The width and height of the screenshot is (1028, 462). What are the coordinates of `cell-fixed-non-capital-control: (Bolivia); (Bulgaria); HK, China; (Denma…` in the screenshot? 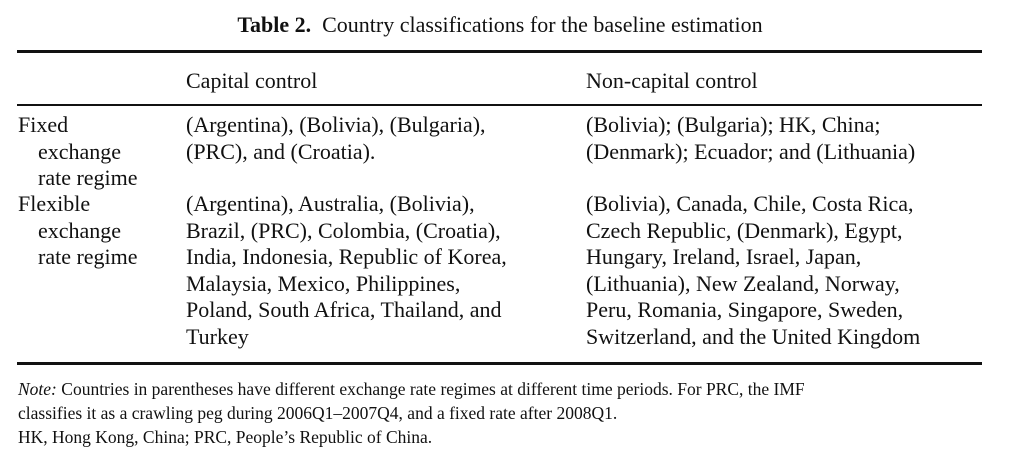 It's located at (750, 138).